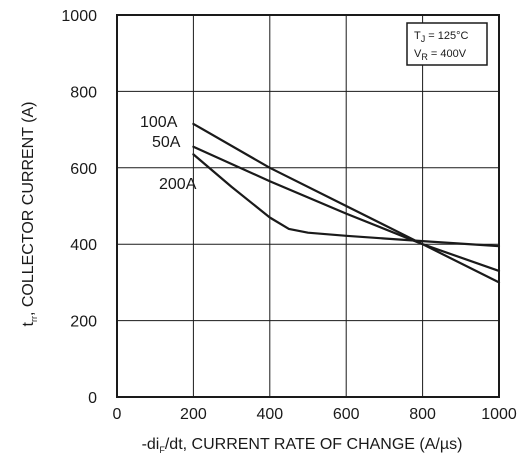 The image size is (530, 461). I want to click on series-label-100a: 100A, so click(159, 122).